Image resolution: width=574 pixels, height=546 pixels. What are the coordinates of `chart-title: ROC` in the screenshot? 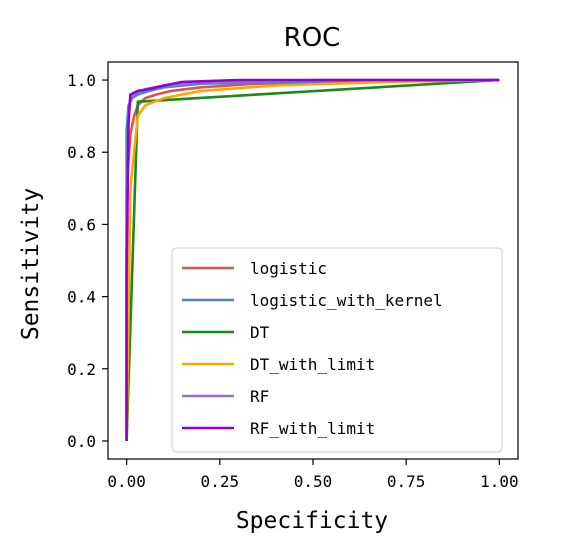 It's located at (312, 38).